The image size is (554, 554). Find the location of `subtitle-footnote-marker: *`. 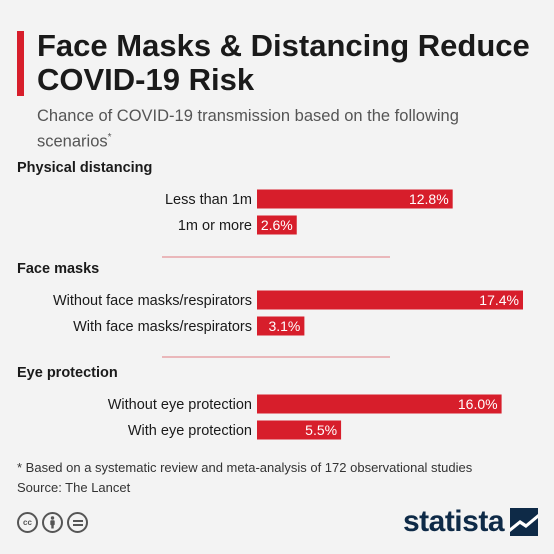

subtitle-footnote-marker: * is located at coordinates (109, 137).